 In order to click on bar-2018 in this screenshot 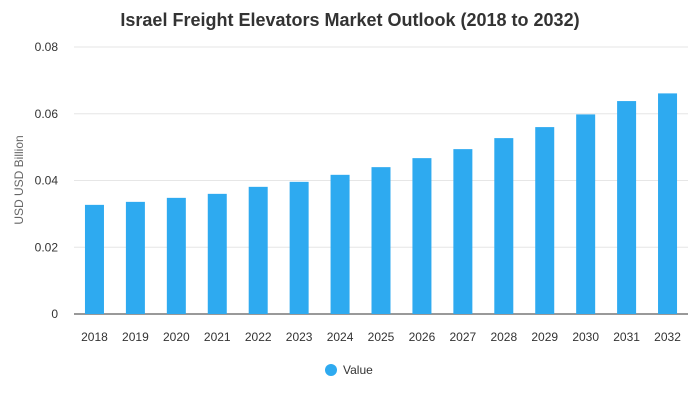, I will do `click(94, 259)`.